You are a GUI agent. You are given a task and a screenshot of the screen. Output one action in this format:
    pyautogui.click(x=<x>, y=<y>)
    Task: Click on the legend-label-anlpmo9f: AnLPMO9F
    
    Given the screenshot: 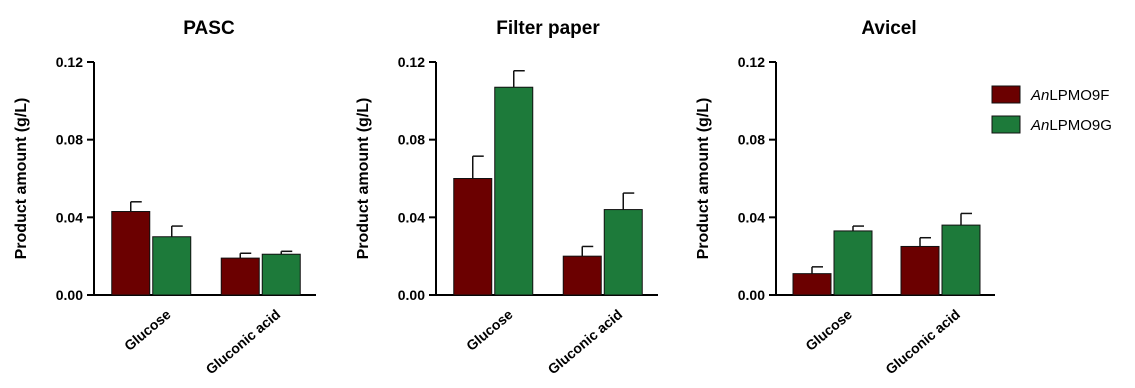 What is the action you would take?
    pyautogui.click(x=1069, y=95)
    